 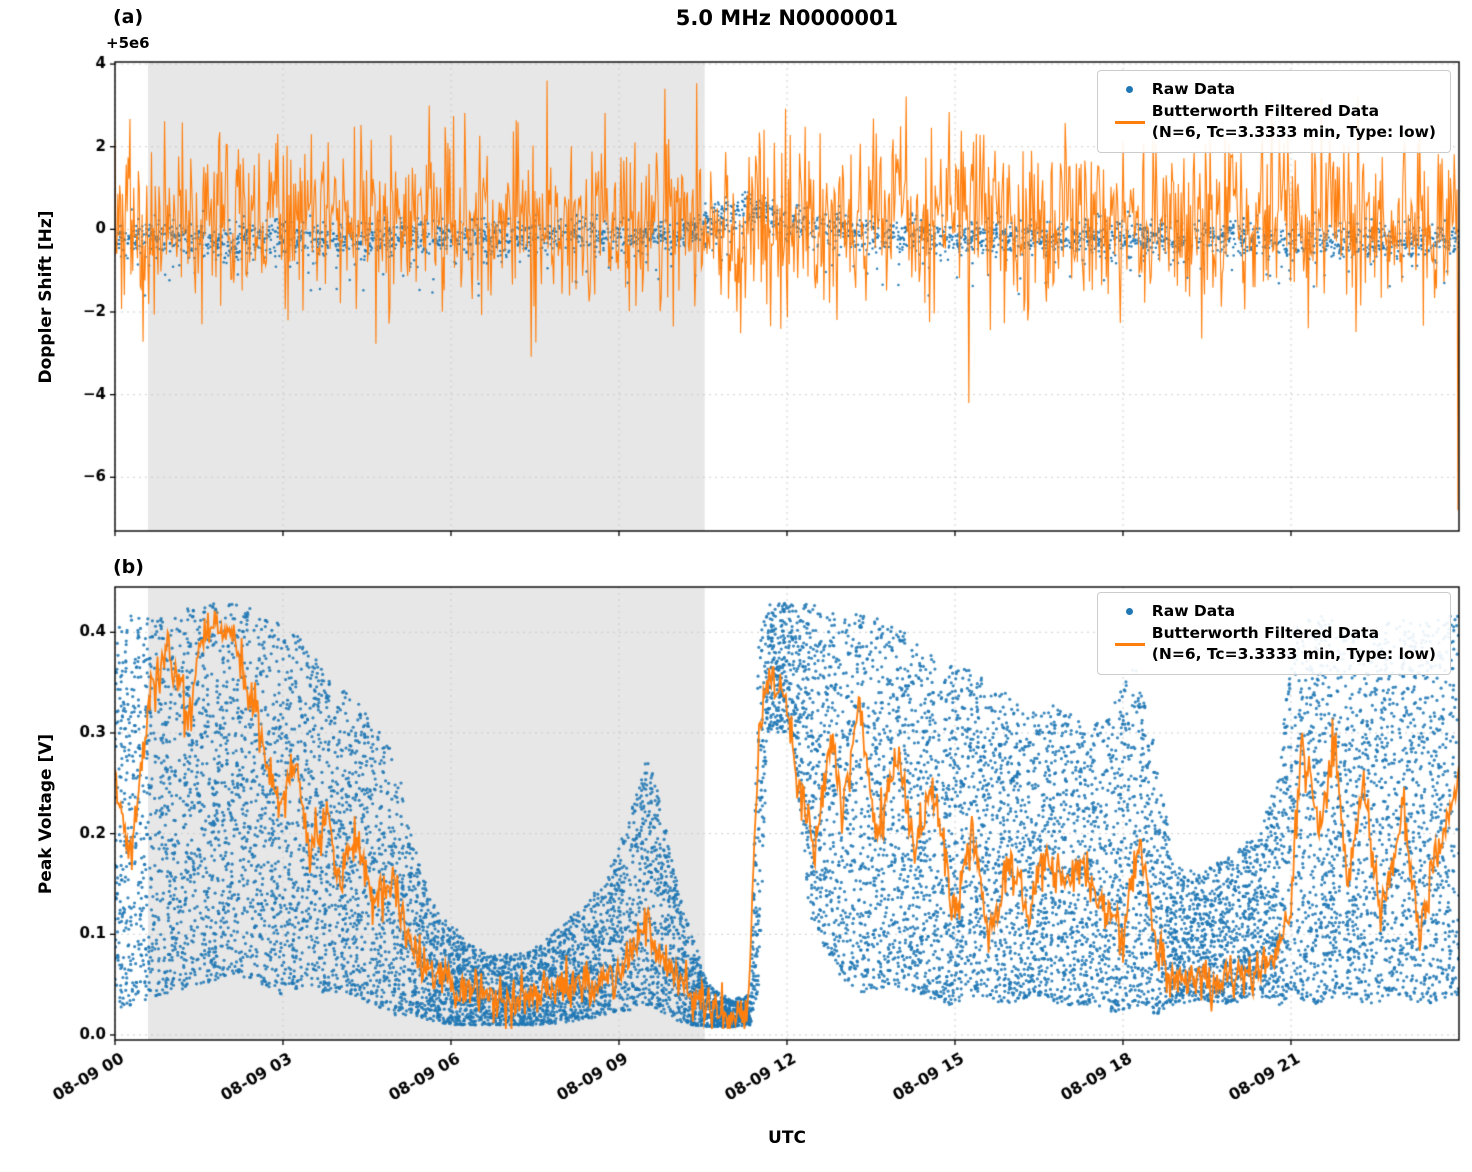 What do you see at coordinates (787, 1138) in the screenshot?
I see `x-axis-label: UTC` at bounding box center [787, 1138].